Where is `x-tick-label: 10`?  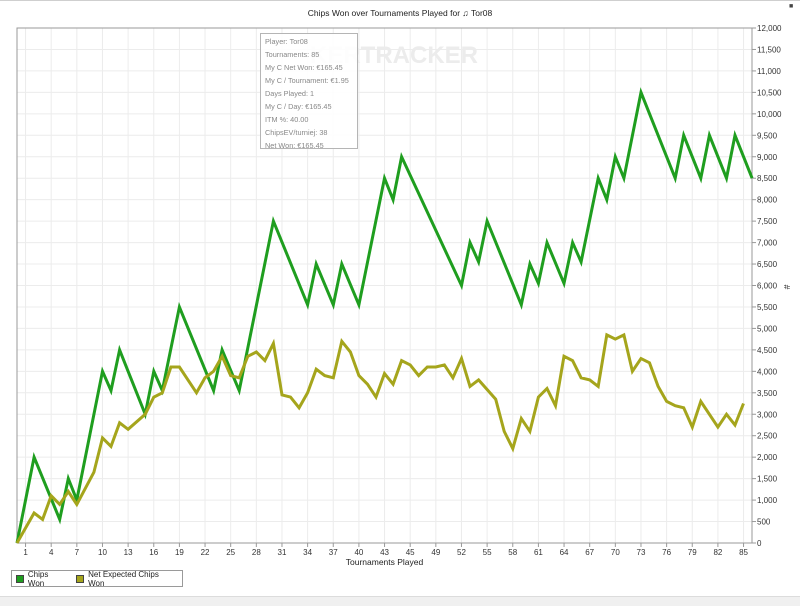 x-tick-label: 10 is located at coordinates (102, 552).